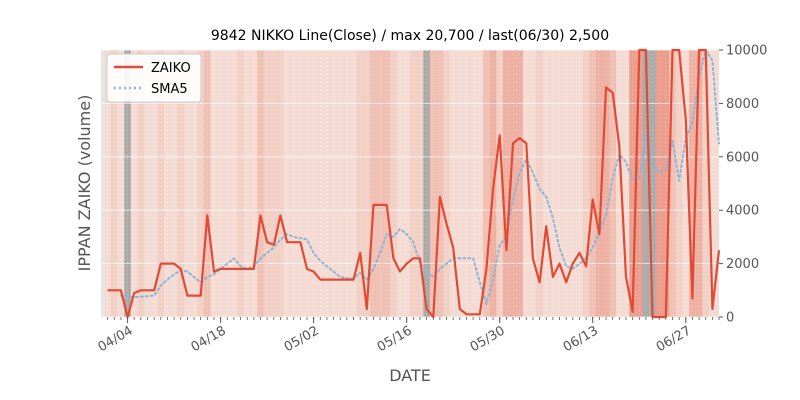  I want to click on y-tick-label: 0, so click(730, 318).